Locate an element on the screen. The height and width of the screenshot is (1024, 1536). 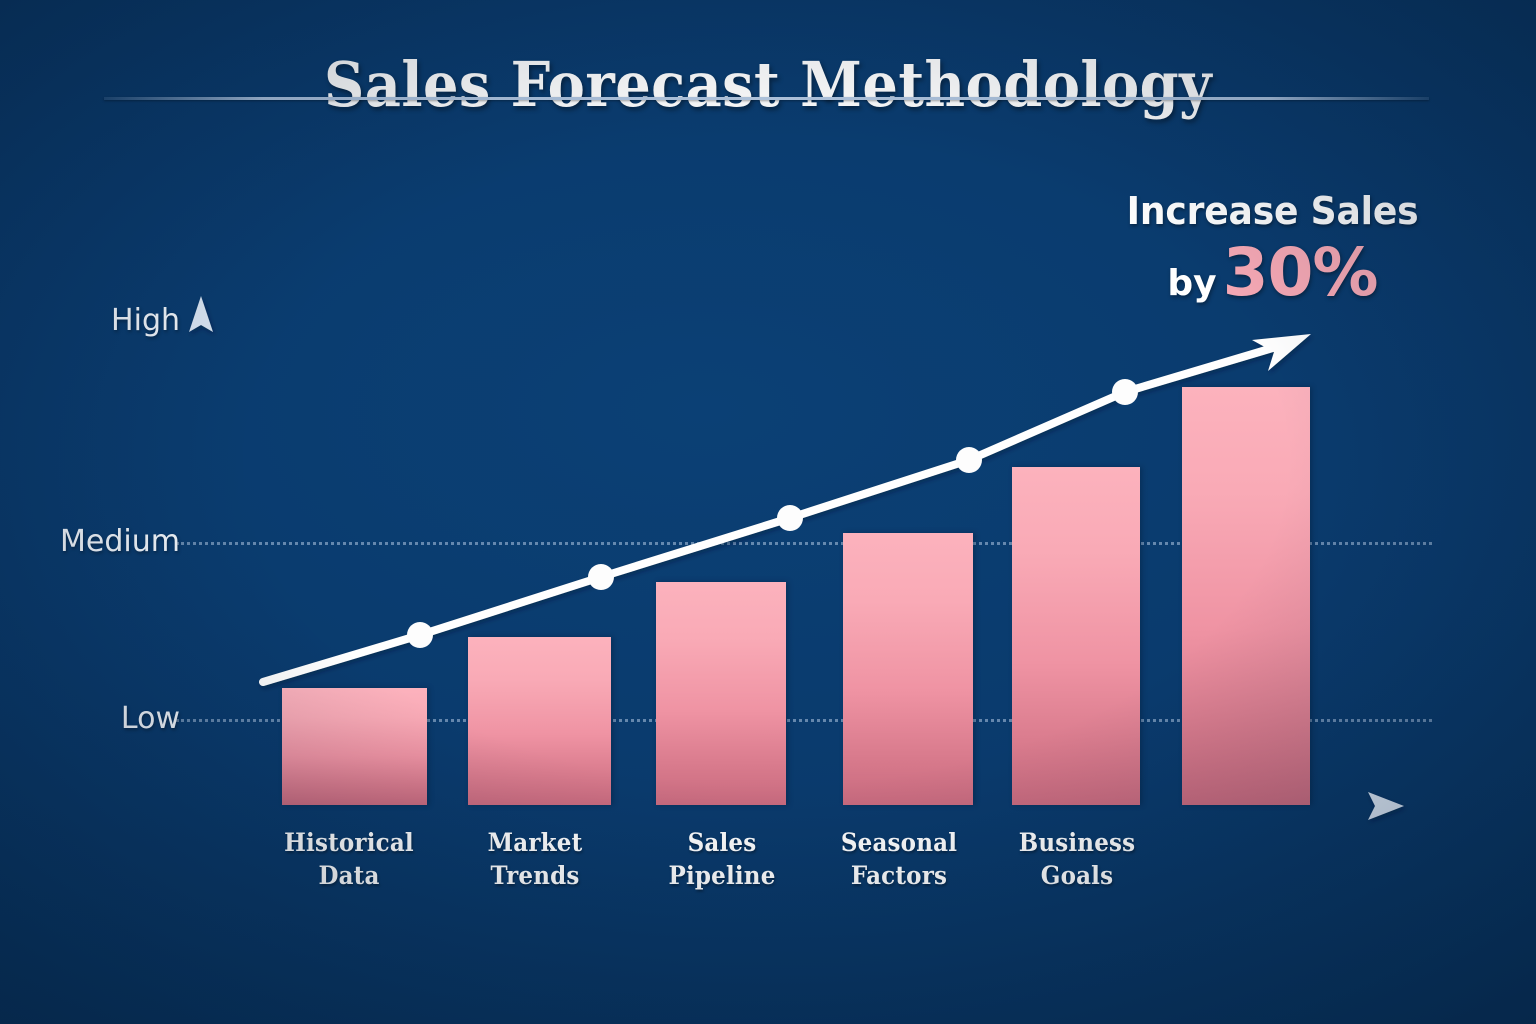
callout-headline: Increase Sales is located at coordinates (1272, 211).